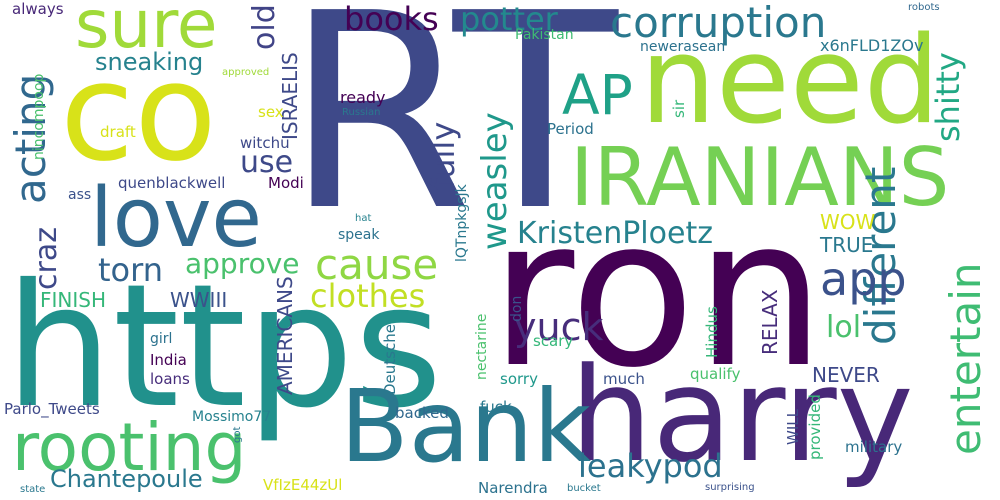 The image size is (1000, 500). I want to click on word-books: books, so click(391, 19).